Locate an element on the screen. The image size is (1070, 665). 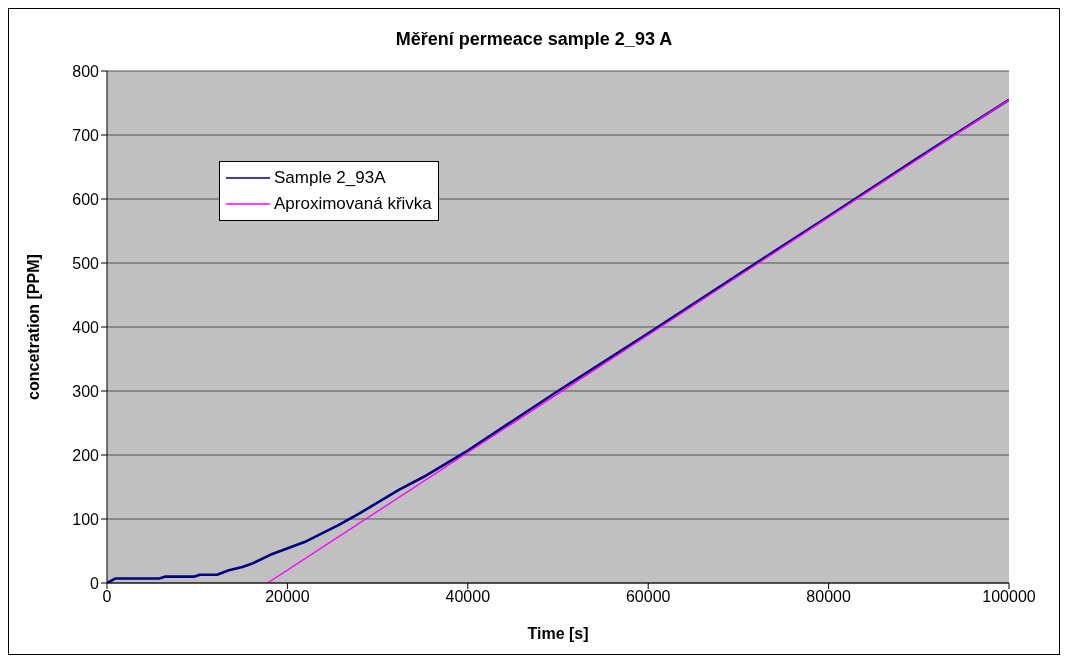
y-tick-label: 700 is located at coordinates (86, 135).